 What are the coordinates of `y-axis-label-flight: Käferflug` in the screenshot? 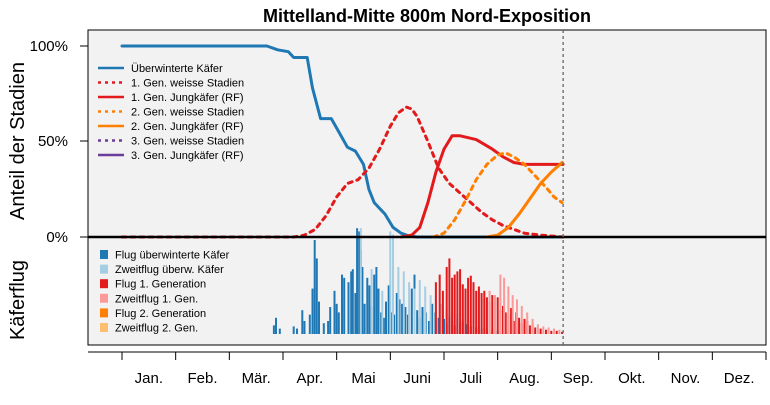 It's located at (18, 300).